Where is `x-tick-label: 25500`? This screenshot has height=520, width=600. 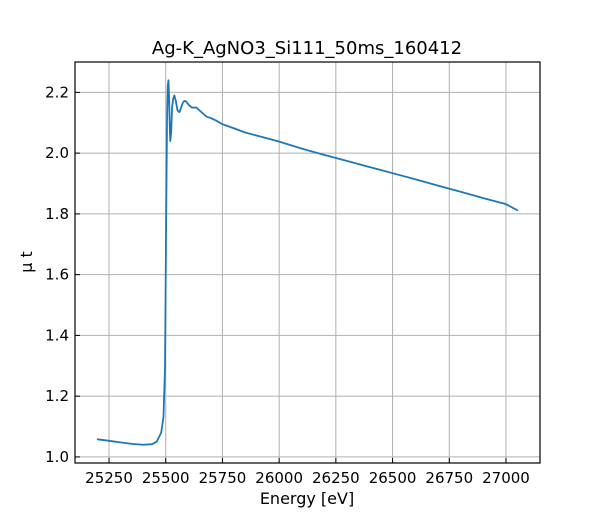
x-tick-label: 25500 is located at coordinates (166, 478).